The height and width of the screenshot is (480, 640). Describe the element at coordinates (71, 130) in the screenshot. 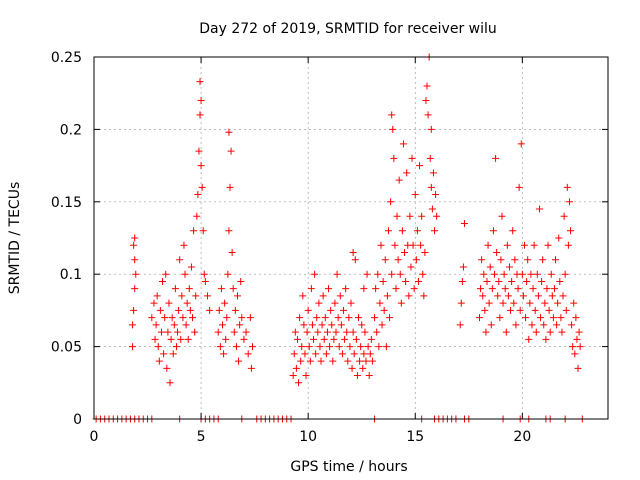

I see `y-tick-label: 0.2` at that location.